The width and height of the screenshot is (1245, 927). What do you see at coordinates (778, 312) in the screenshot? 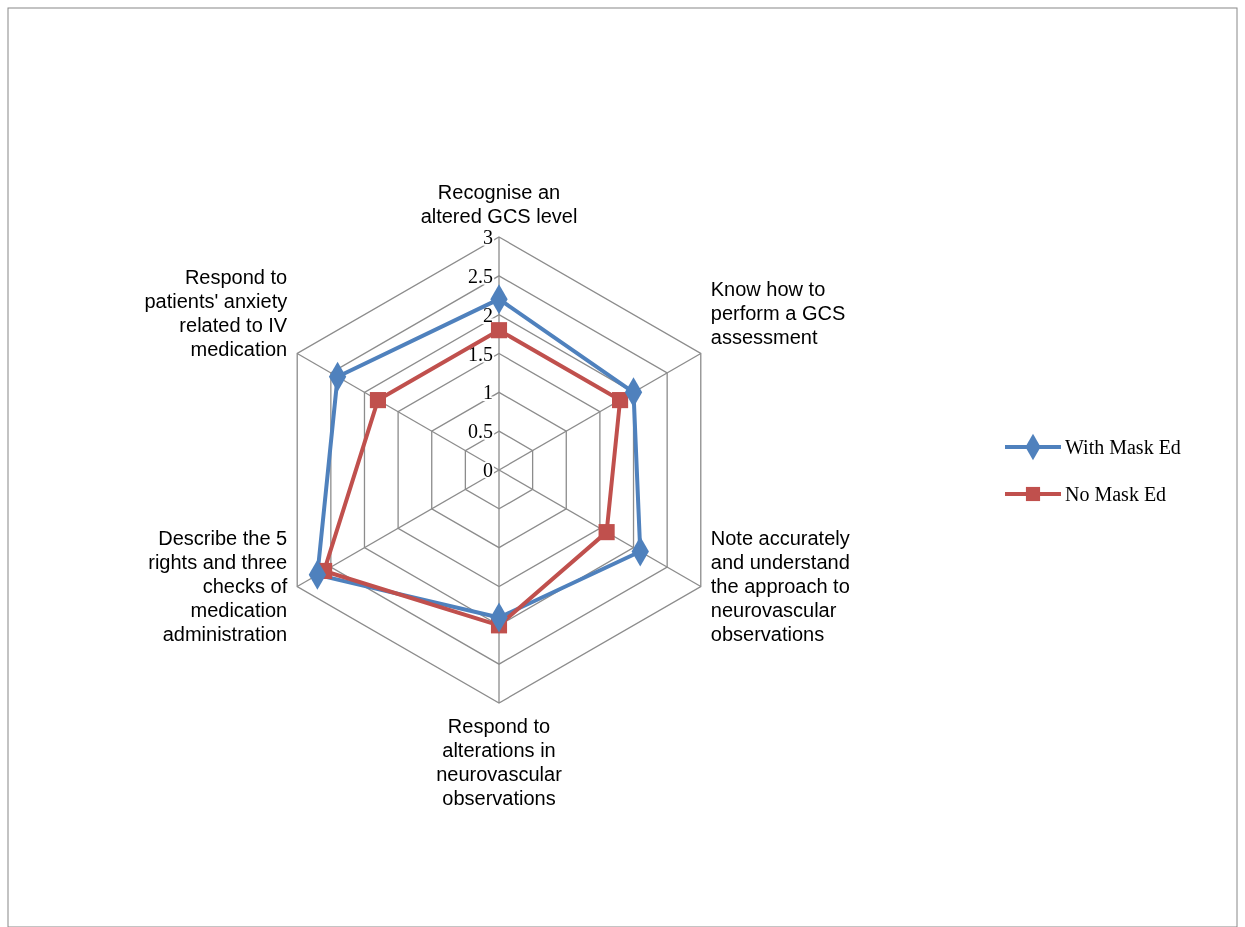
I see `spoke-label: Know how to perform a GCS assessment` at bounding box center [778, 312].